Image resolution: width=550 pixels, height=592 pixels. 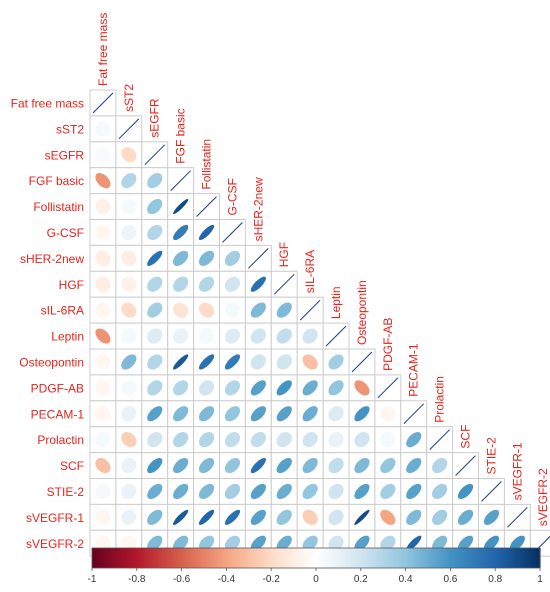 I want to click on colorbar-tick-label: 0.6, so click(x=450, y=579).